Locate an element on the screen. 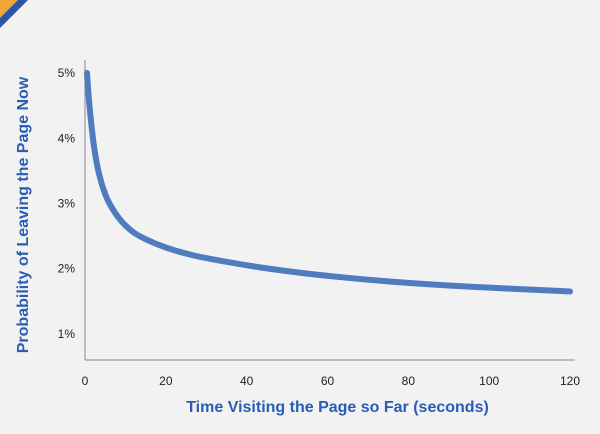 The height and width of the screenshot is (434, 600). y-tick-label: 4% is located at coordinates (67, 138).